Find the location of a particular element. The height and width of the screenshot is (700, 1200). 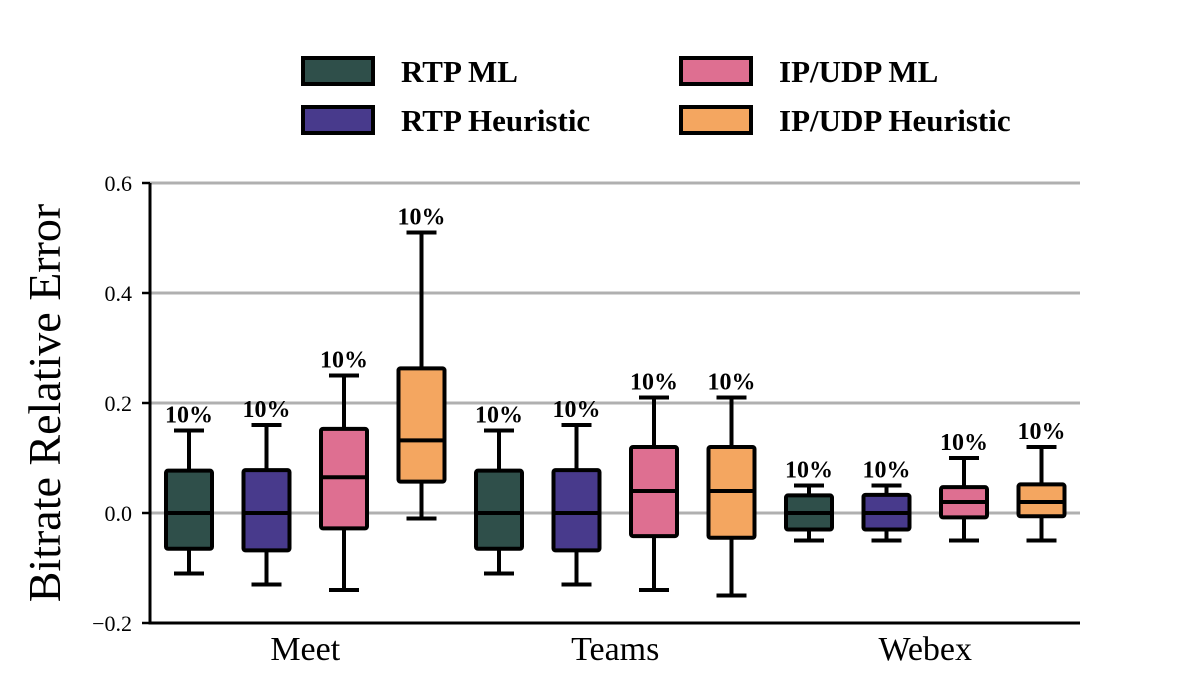

box-meet-ip-udp-ml: 10% is located at coordinates (344, 470).